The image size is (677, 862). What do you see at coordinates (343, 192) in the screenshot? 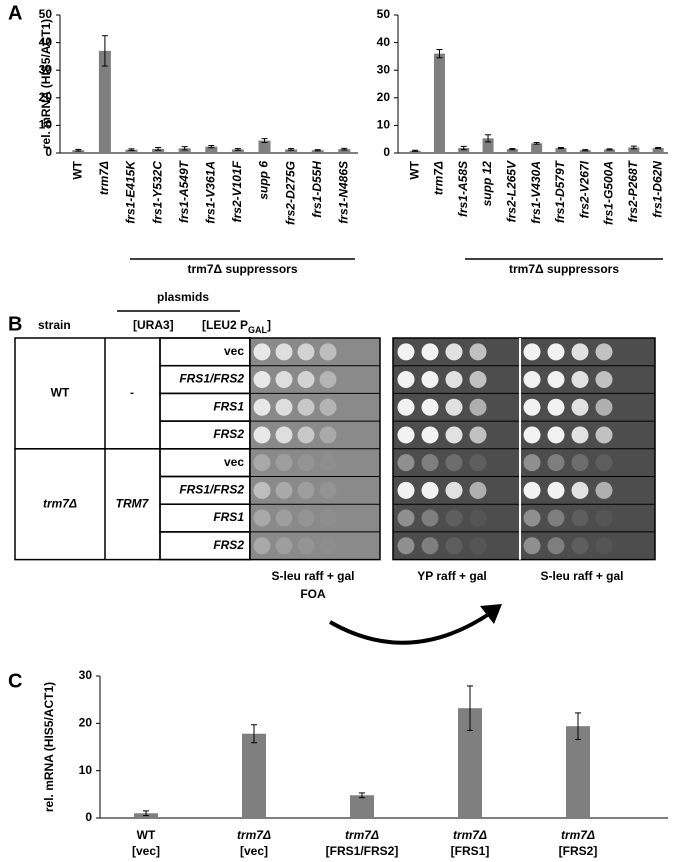
I see `x-tick-label: frs1-N486S` at bounding box center [343, 192].